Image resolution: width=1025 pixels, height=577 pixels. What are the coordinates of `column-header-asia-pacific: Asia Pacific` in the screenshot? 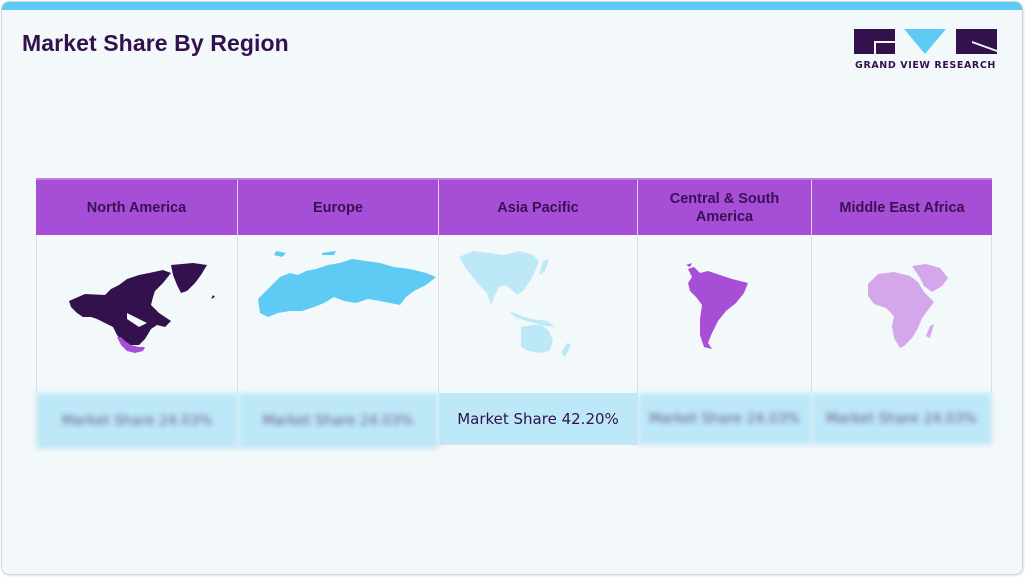 It's located at (538, 207).